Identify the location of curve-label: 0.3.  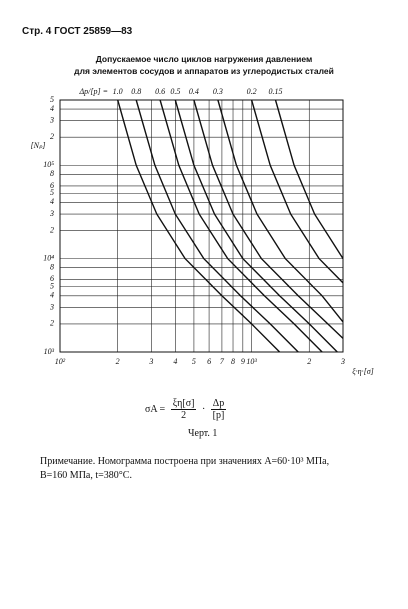
(218, 91).